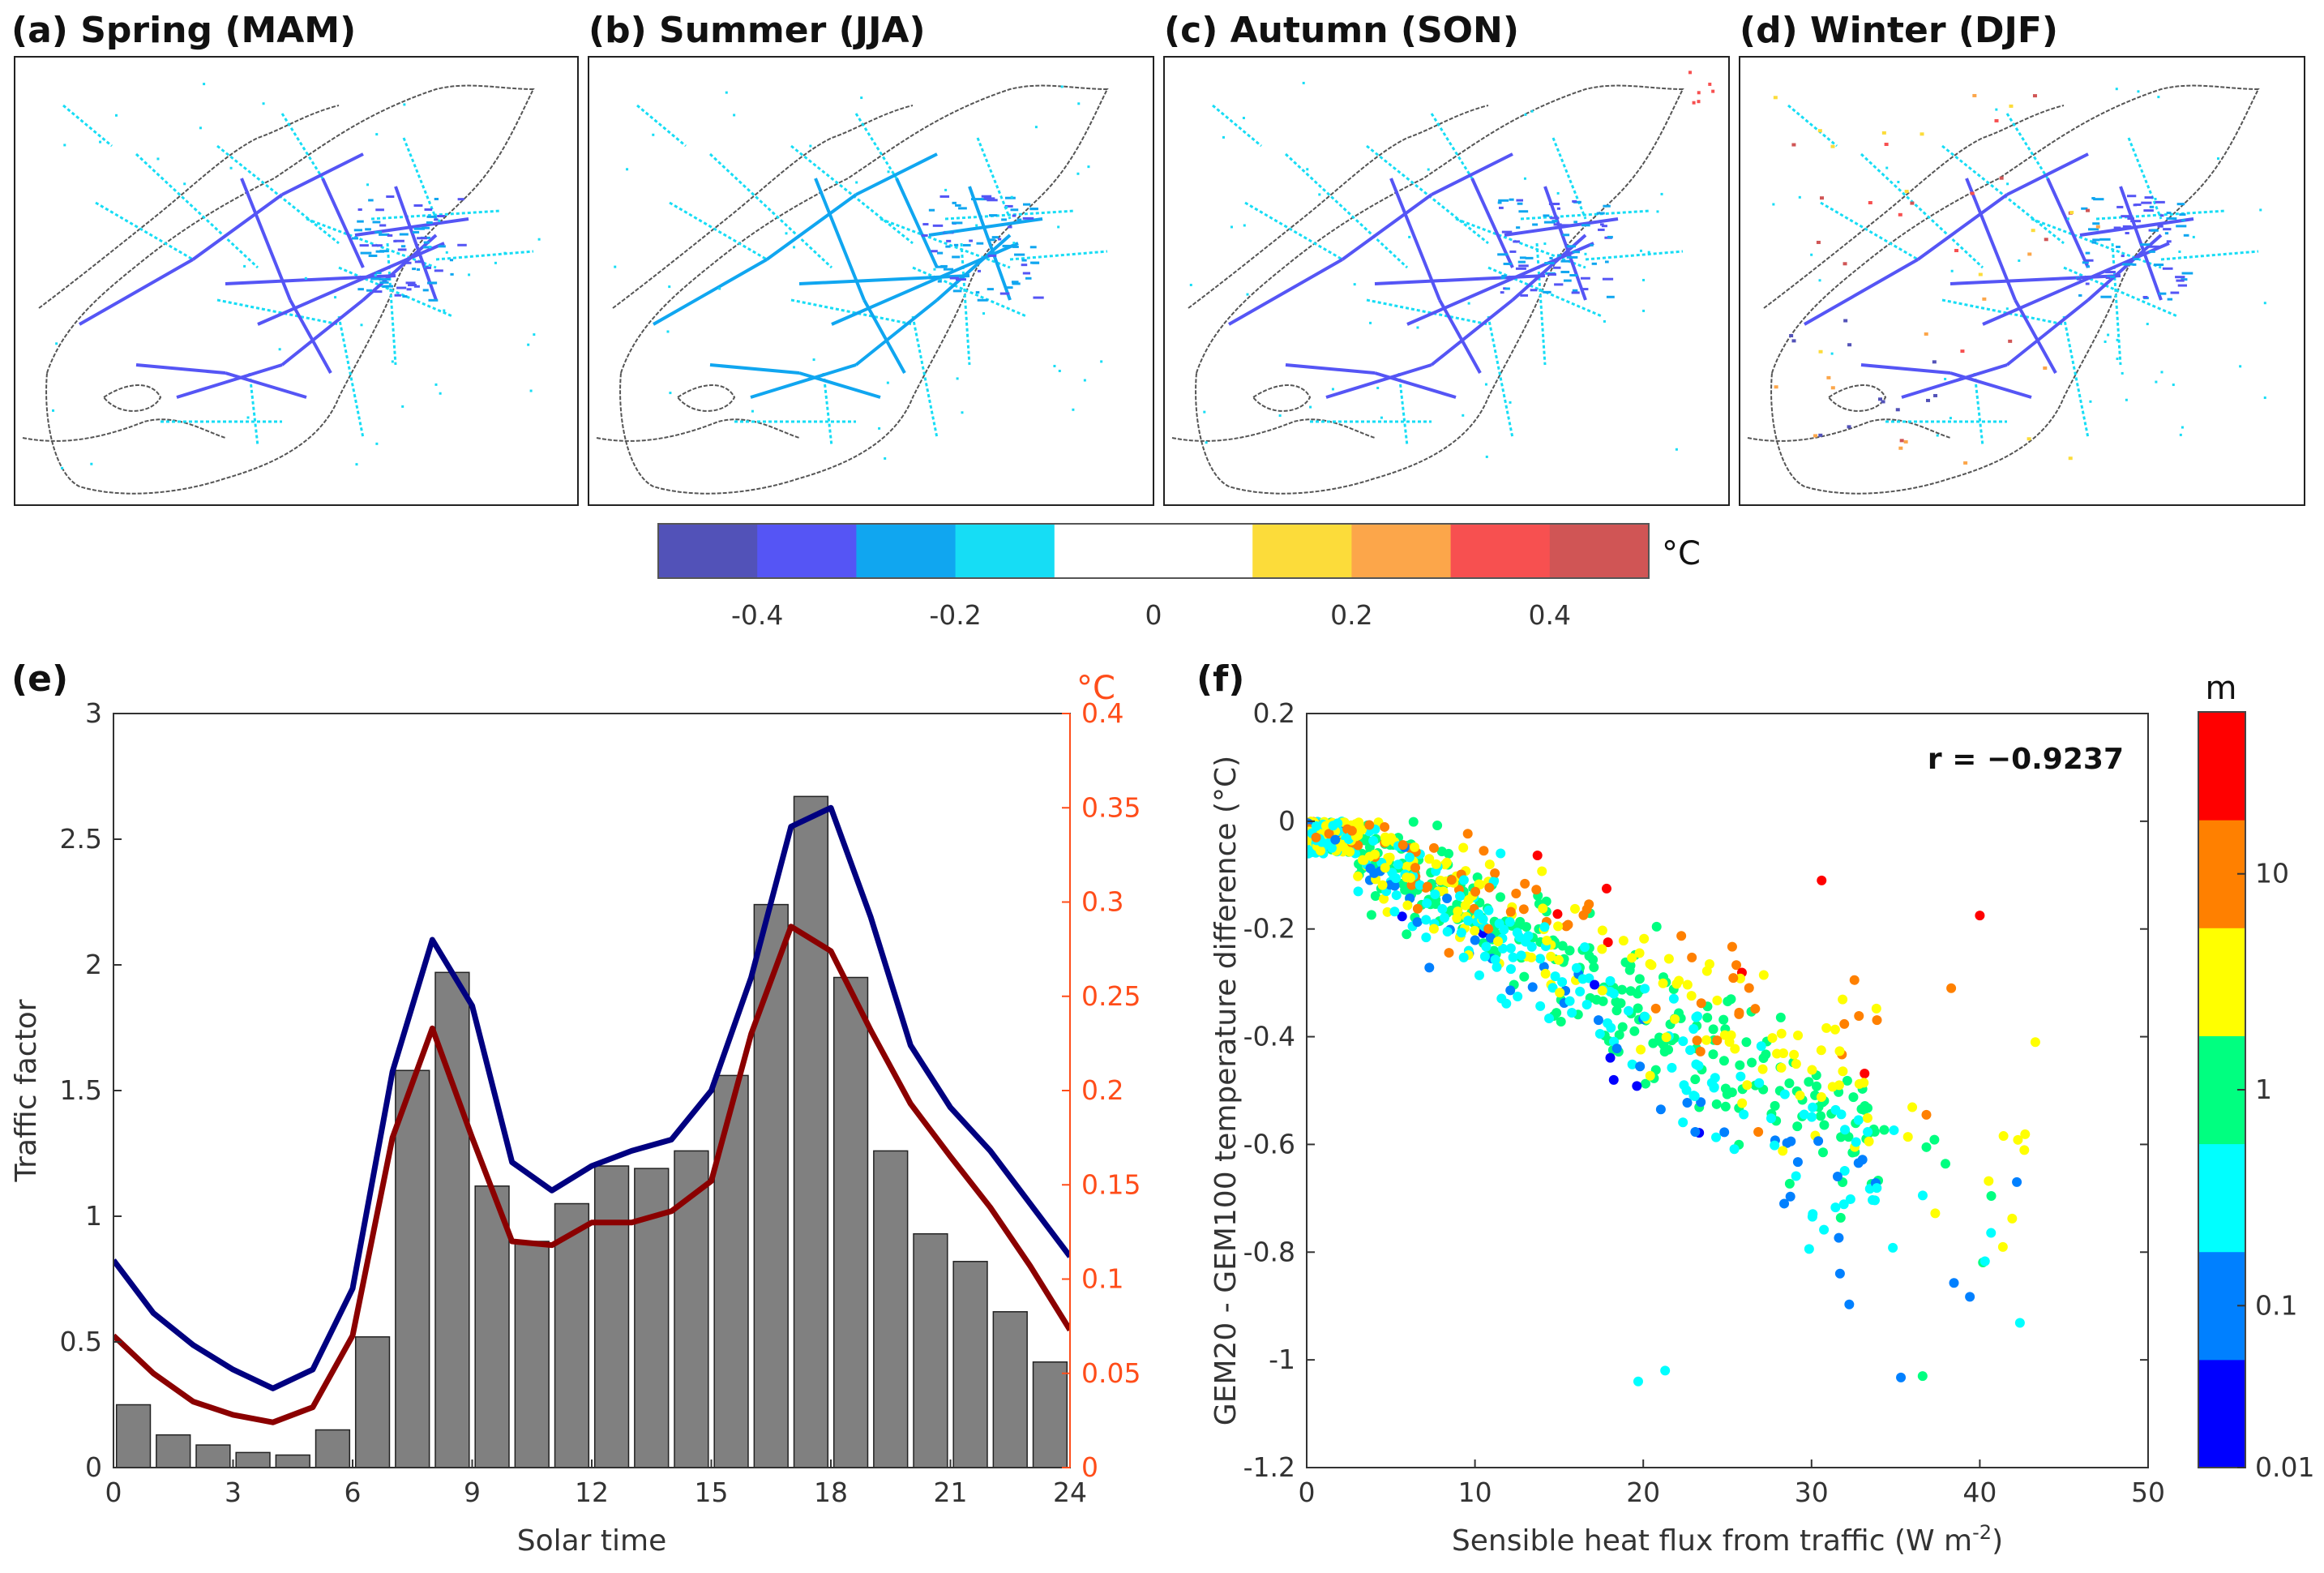 This screenshot has height=1573, width=2324. What do you see at coordinates (1269, 1036) in the screenshot?
I see `y-tick-label: -0.4` at bounding box center [1269, 1036].